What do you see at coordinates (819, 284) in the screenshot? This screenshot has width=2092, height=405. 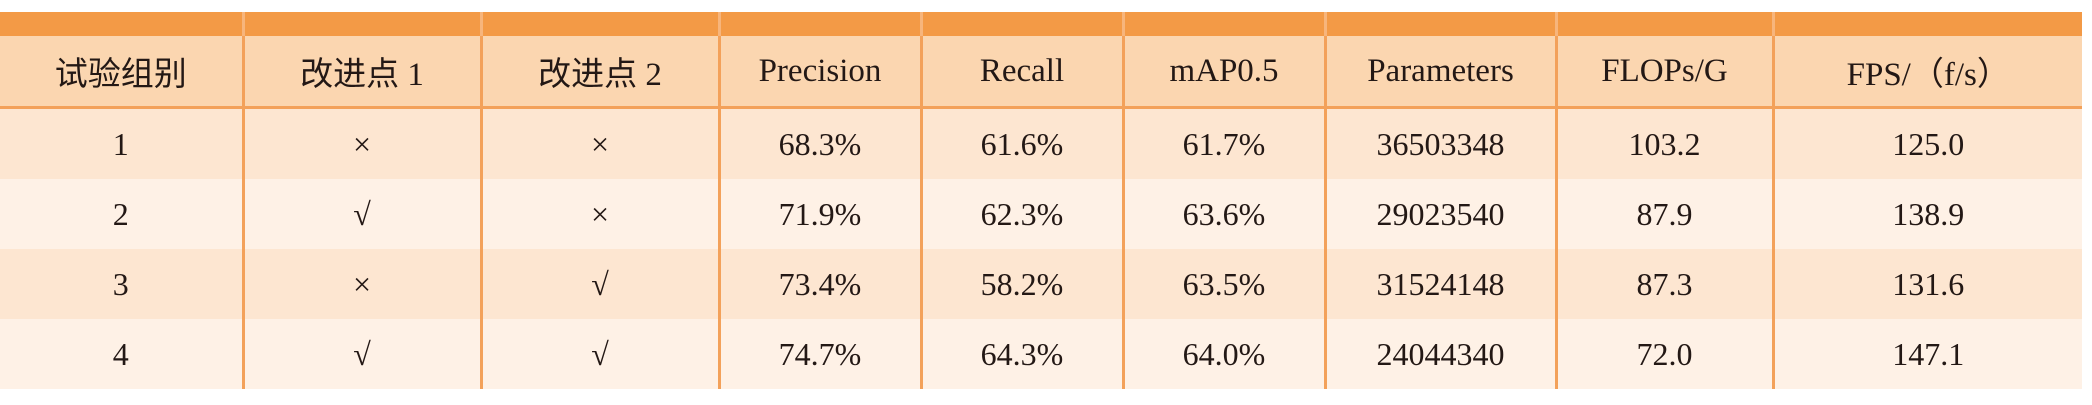 I see `cell-precision: 73.4%` at bounding box center [819, 284].